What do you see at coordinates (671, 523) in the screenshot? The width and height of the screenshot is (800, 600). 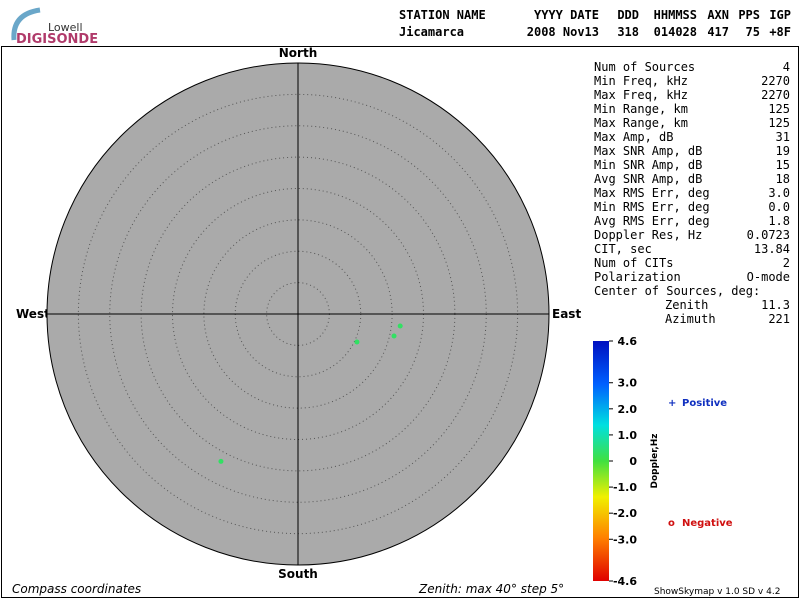 I see `legend-negative-symbol: o` at bounding box center [671, 523].